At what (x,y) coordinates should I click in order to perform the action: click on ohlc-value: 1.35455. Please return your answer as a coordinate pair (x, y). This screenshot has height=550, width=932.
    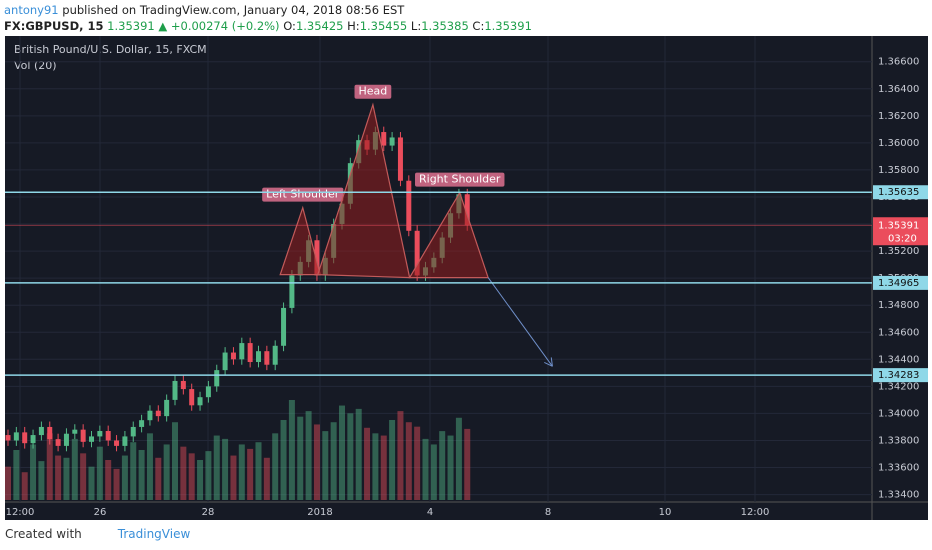
    Looking at the image, I should click on (383, 26).